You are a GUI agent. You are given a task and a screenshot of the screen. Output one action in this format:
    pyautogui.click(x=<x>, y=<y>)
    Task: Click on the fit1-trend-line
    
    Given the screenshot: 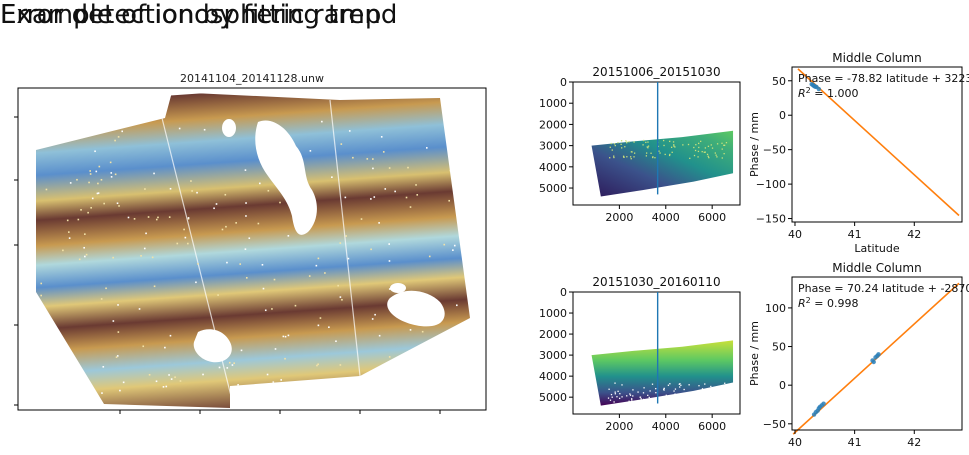 What is the action you would take?
    pyautogui.click(x=878, y=142)
    